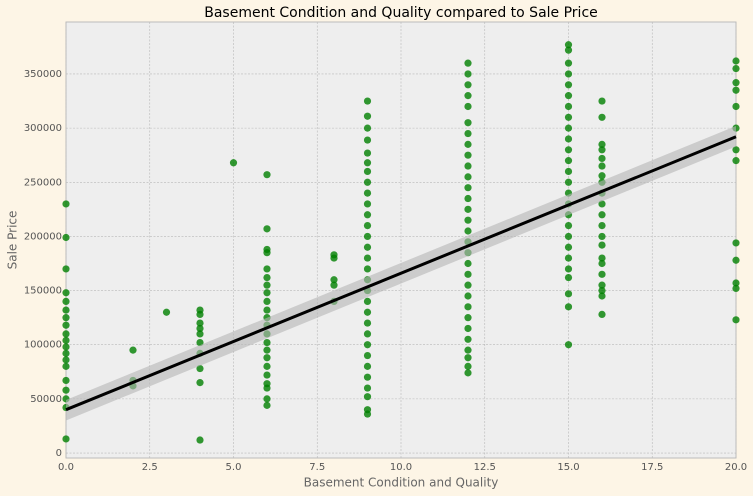  What do you see at coordinates (401, 467) in the screenshot?
I see `x-tick-label: 10.0` at bounding box center [401, 467].